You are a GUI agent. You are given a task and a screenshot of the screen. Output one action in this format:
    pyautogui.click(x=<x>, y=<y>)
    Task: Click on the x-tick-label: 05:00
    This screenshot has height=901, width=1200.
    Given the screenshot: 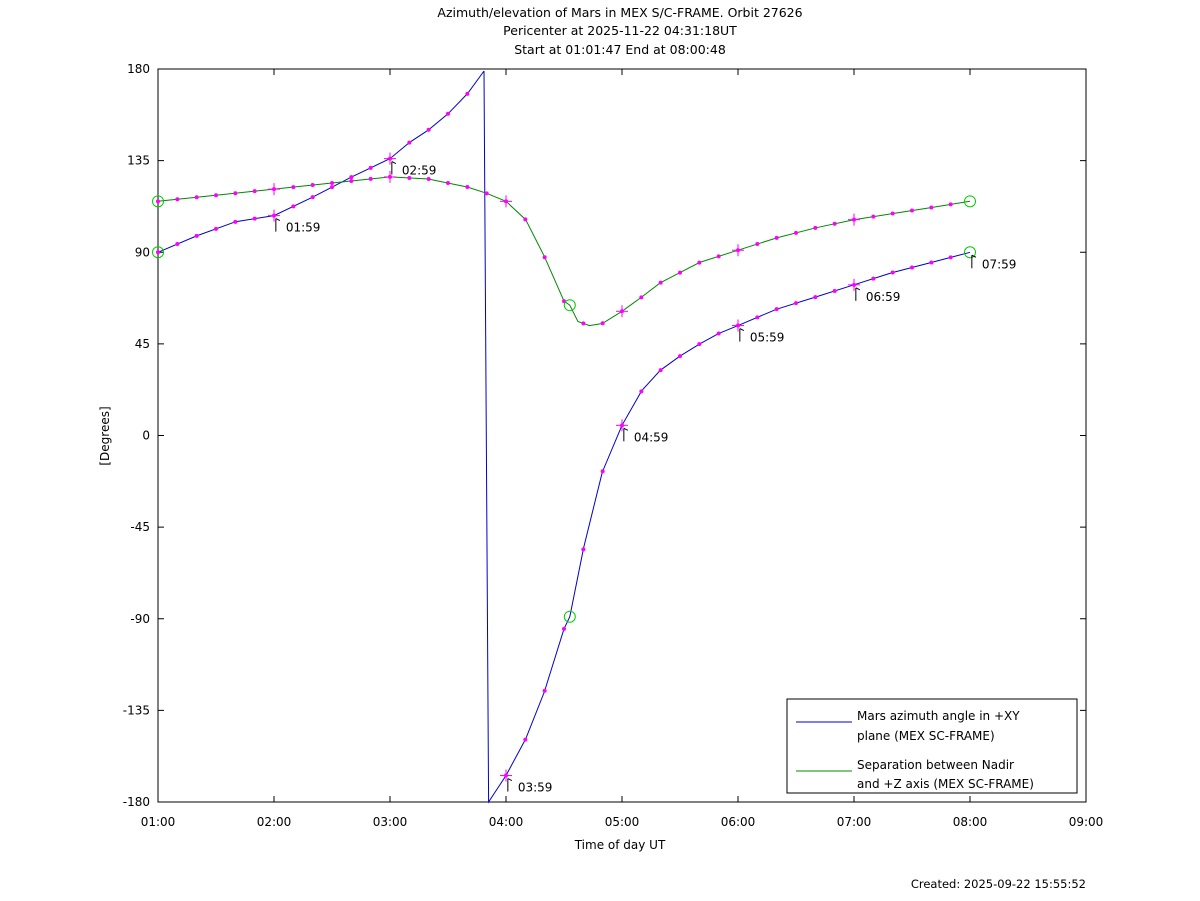 What is the action you would take?
    pyautogui.click(x=622, y=822)
    